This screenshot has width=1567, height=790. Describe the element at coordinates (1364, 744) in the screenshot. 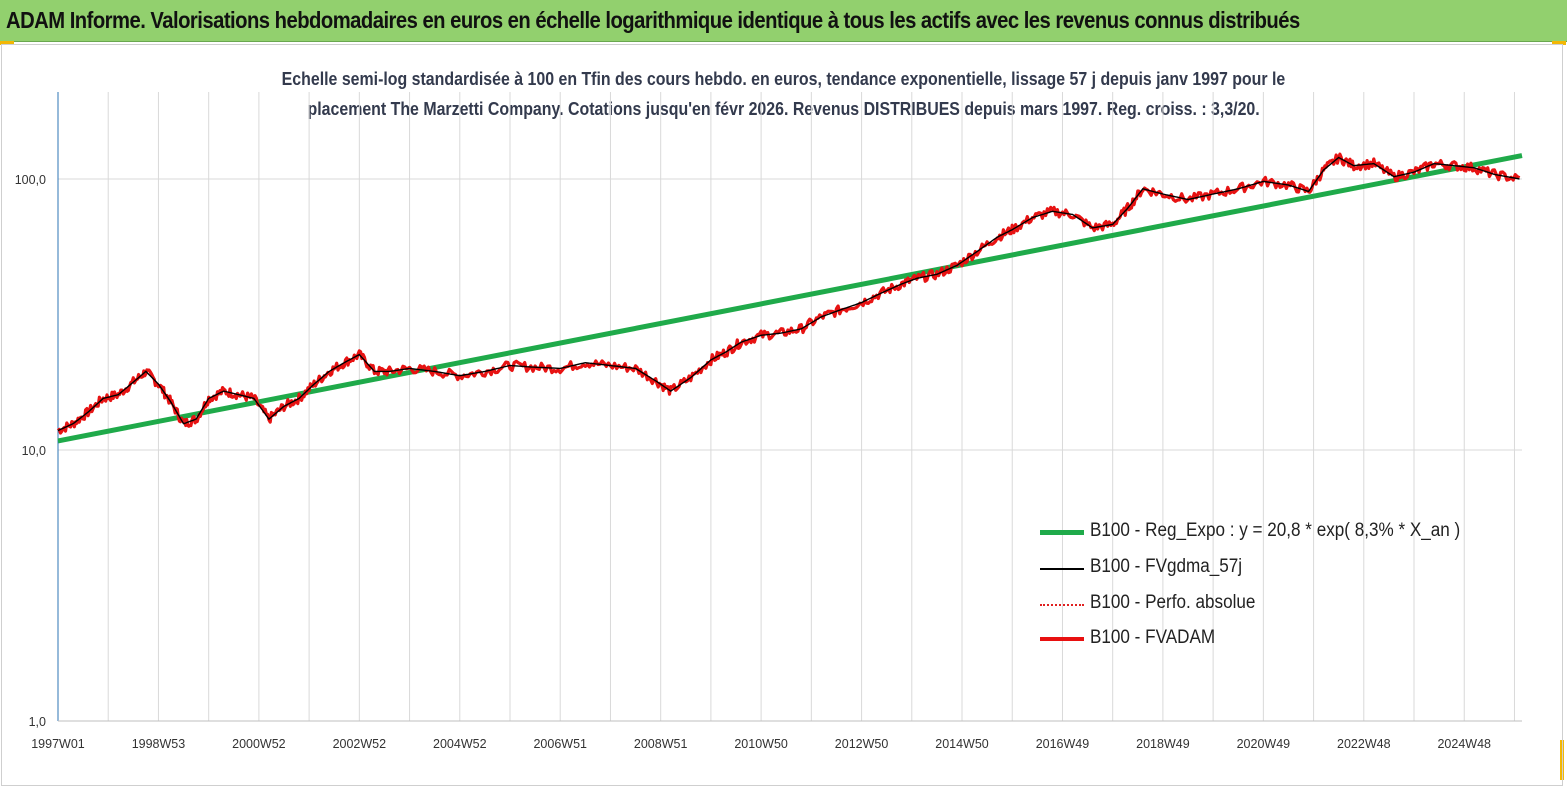

I see `x-tick-label: 2022W48` at that location.